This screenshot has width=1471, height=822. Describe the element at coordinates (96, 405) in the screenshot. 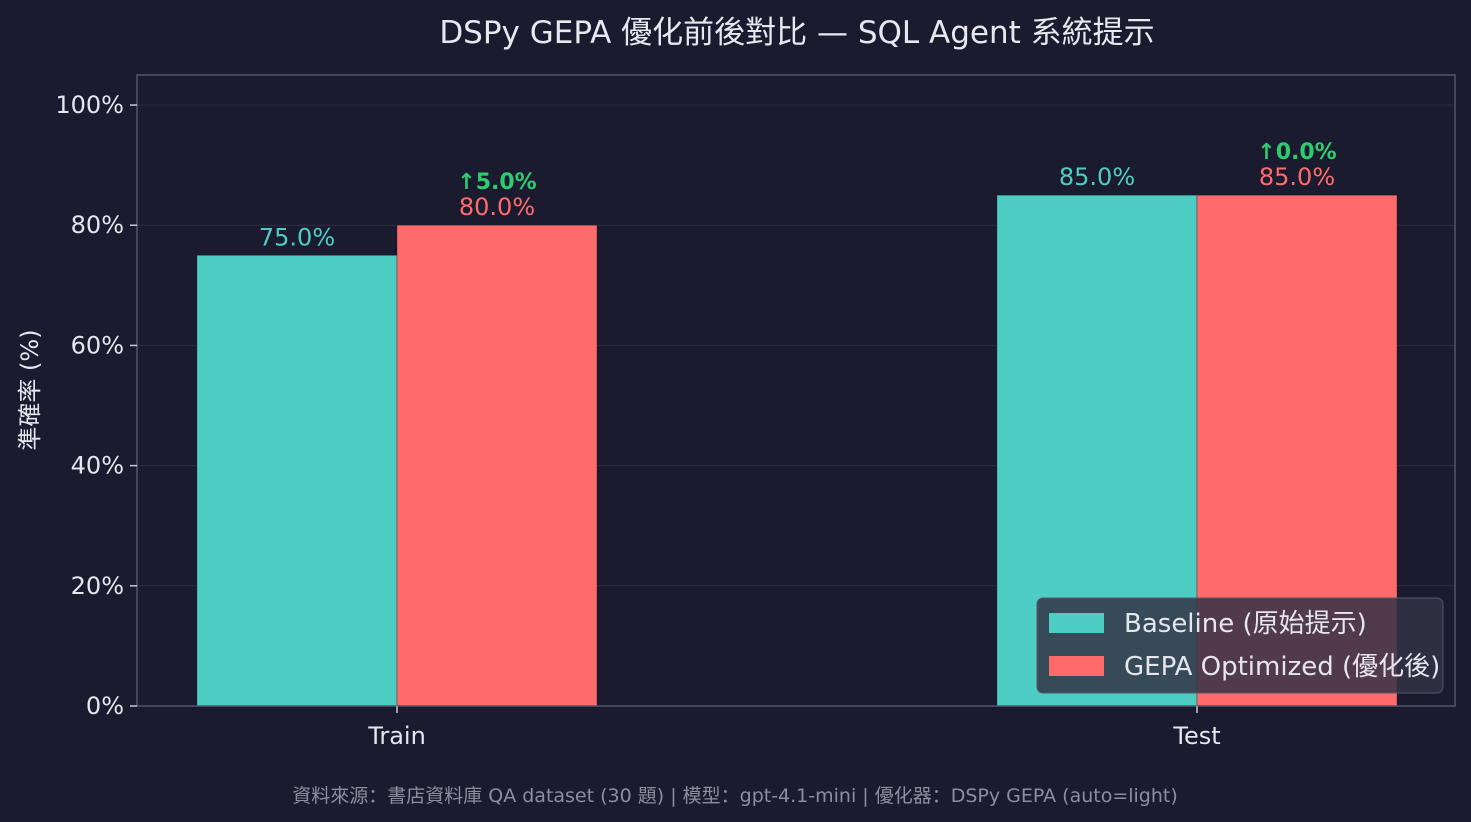

I see `y-axis-ticks: 0% 20% 40% 60% 80% 100%` at that location.